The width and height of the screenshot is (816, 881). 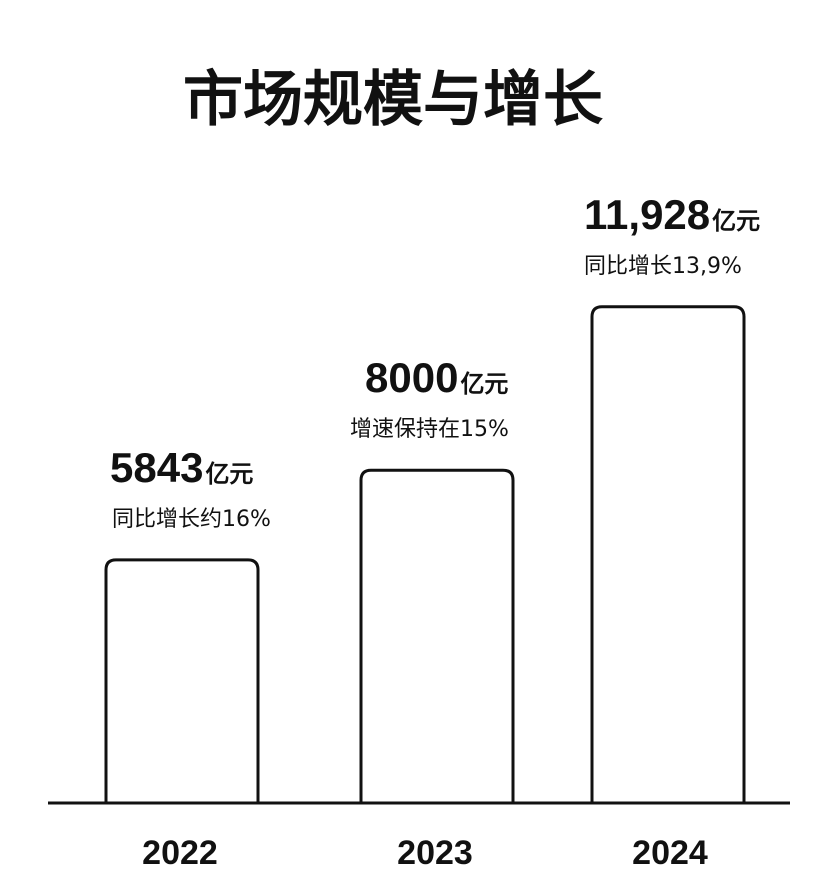 I want to click on x-tick-2024: 2024, so click(x=670, y=853).